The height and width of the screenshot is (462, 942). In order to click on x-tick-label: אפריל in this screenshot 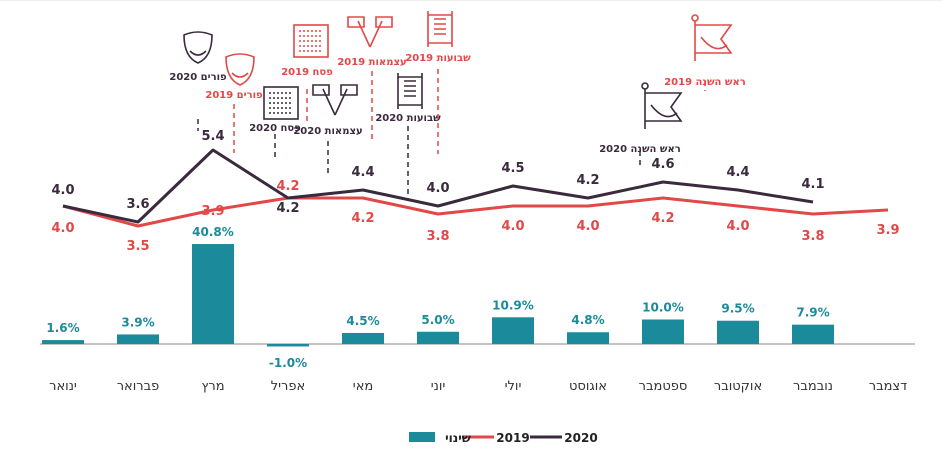, I will do `click(288, 386)`.